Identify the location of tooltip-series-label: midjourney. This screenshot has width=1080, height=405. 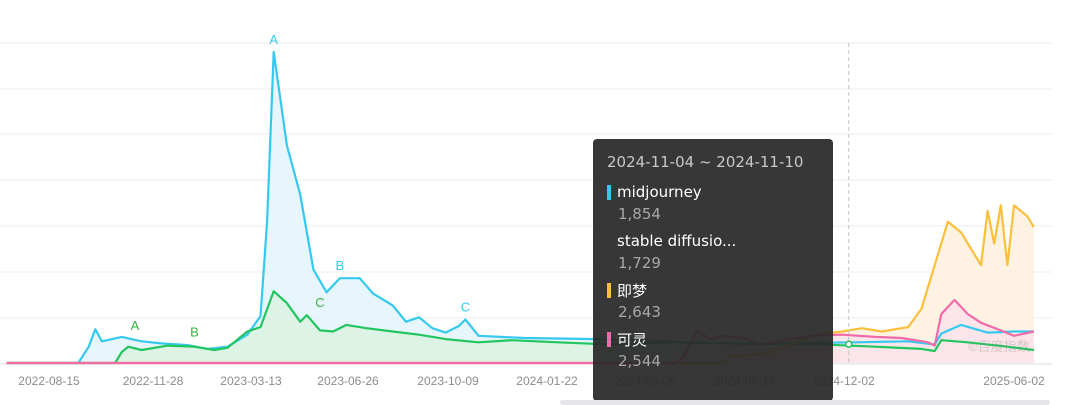
(659, 192).